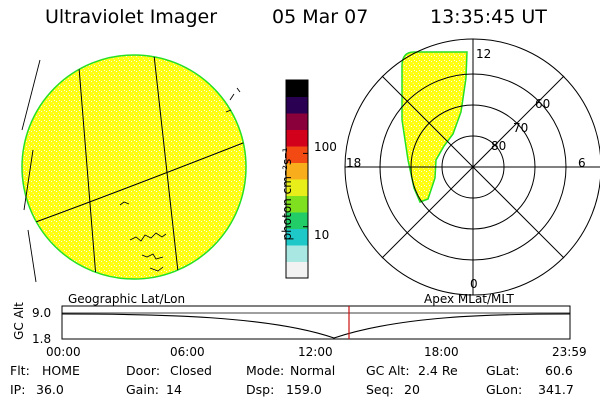 This screenshot has height=400, width=600. What do you see at coordinates (127, 299) in the screenshot?
I see `geographic-caption: Geographic Lat/Lon` at bounding box center [127, 299].